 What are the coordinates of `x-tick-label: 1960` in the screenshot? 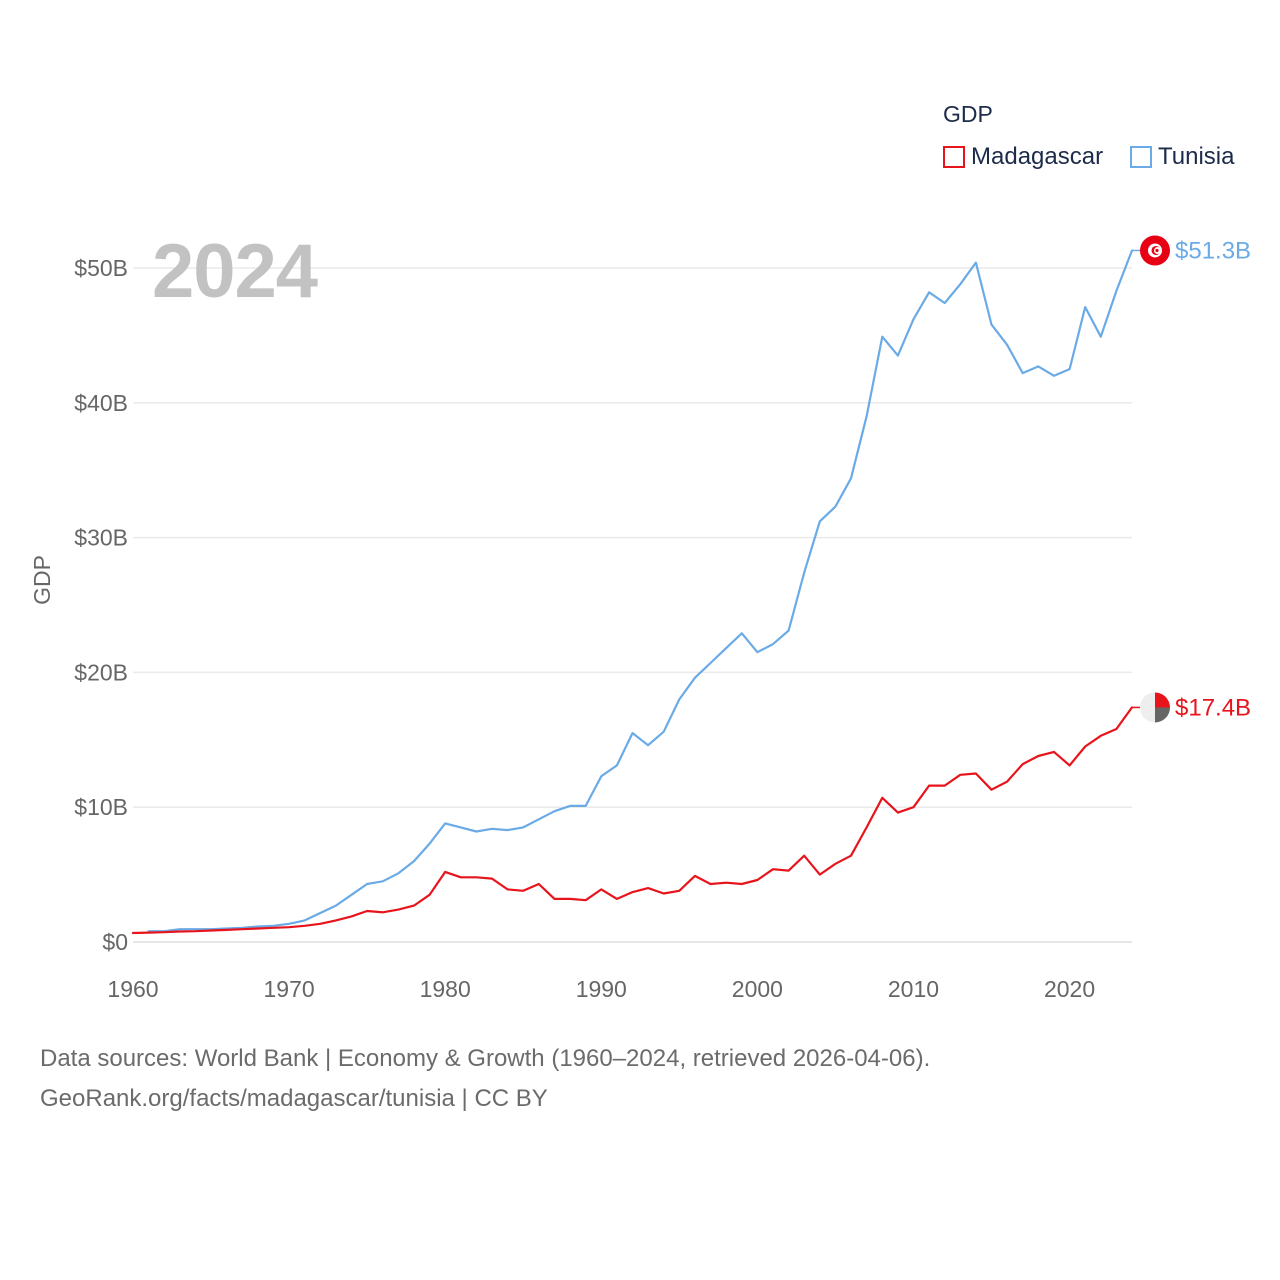 It's located at (132, 989).